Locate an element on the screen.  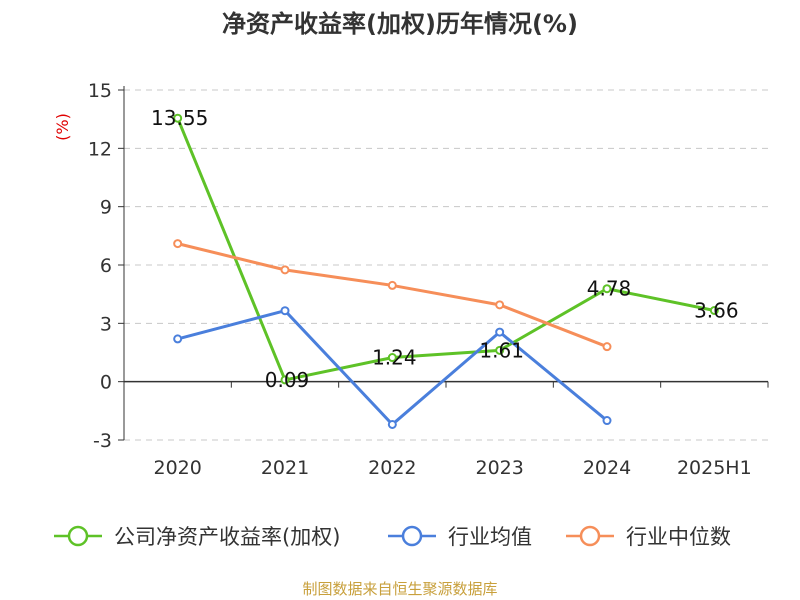
y-tick-label: 12 is located at coordinates (100, 149).